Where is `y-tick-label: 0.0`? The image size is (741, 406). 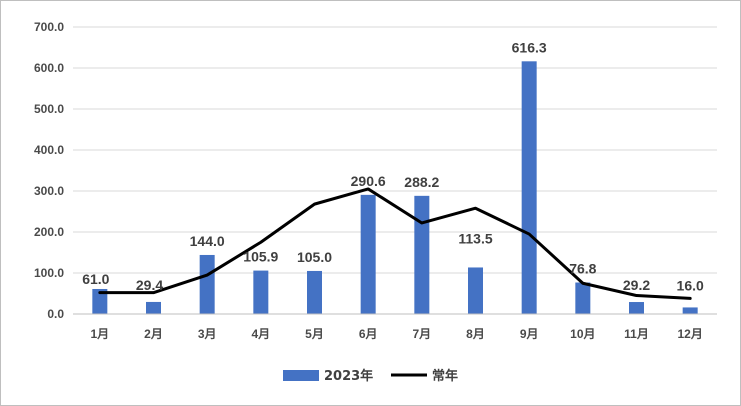
y-tick-label: 0.0 is located at coordinates (55, 314).